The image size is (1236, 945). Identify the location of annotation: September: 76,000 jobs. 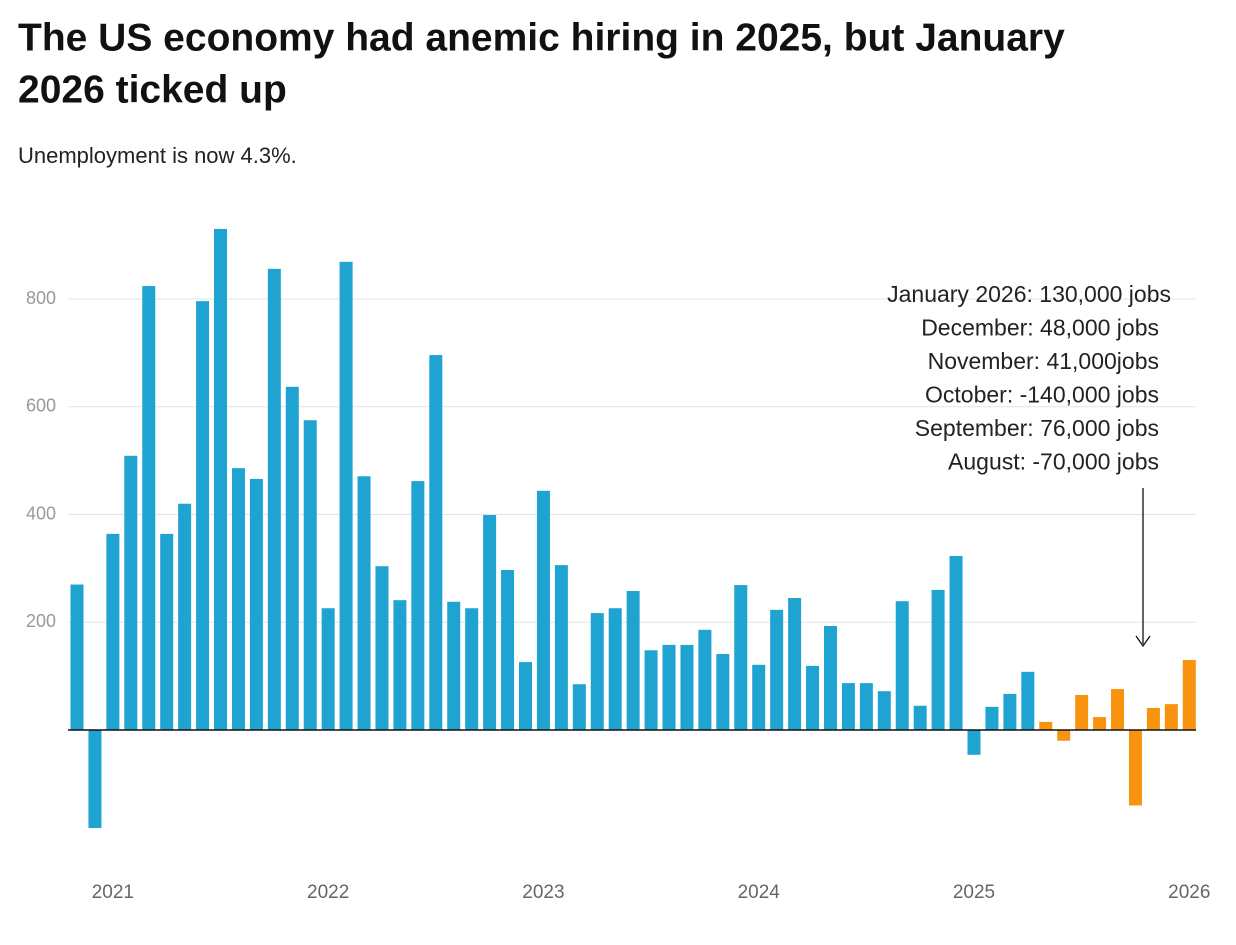
(1037, 428).